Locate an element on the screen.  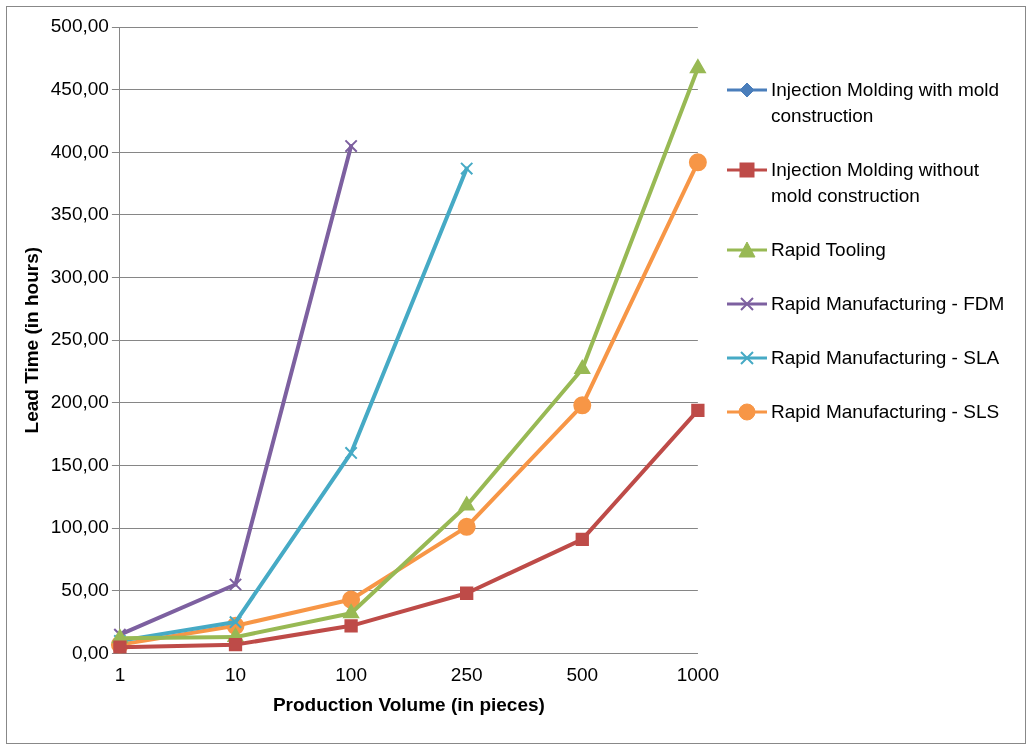
legend-label: Rapid Manufacturing - FDM is located at coordinates (888, 304).